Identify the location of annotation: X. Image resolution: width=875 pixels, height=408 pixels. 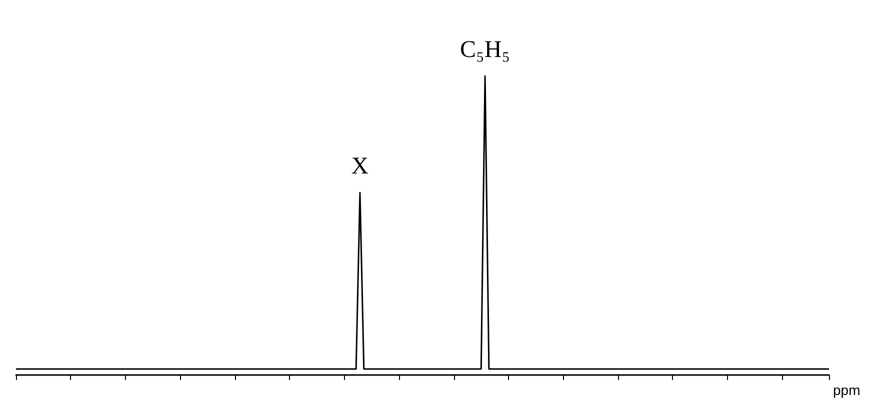
(360, 167).